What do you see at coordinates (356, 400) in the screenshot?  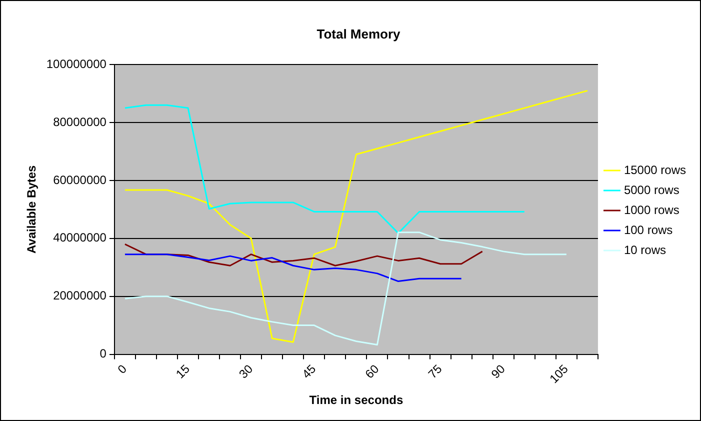 I see `x-axis-title: Time in seconds` at bounding box center [356, 400].